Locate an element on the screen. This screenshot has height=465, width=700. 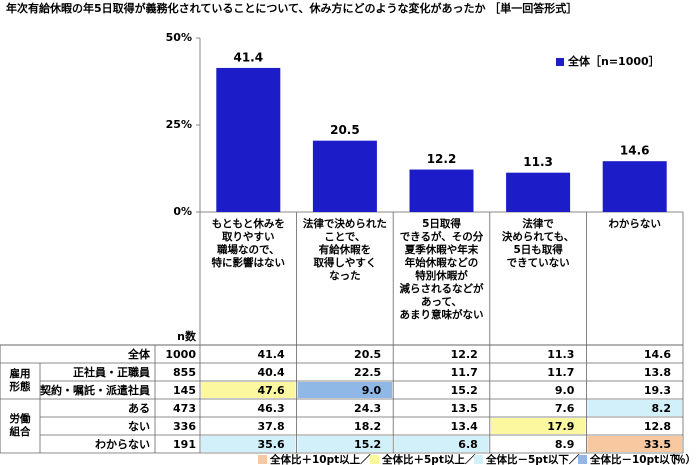
x-tick-label-box: 法律で決められた ことで、 有給休暇を 取得しやすく なった is located at coordinates (344, 250).